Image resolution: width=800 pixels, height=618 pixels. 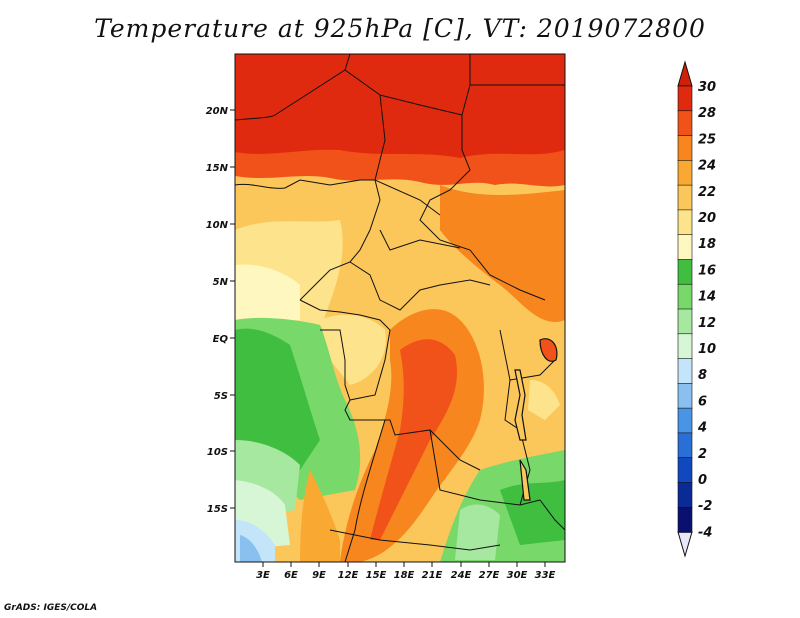 I want to click on longitude-axis: 3E 6E 9E 12E 15E 18E 21E 24E 27E 30E 33E, so click(x=406, y=571).